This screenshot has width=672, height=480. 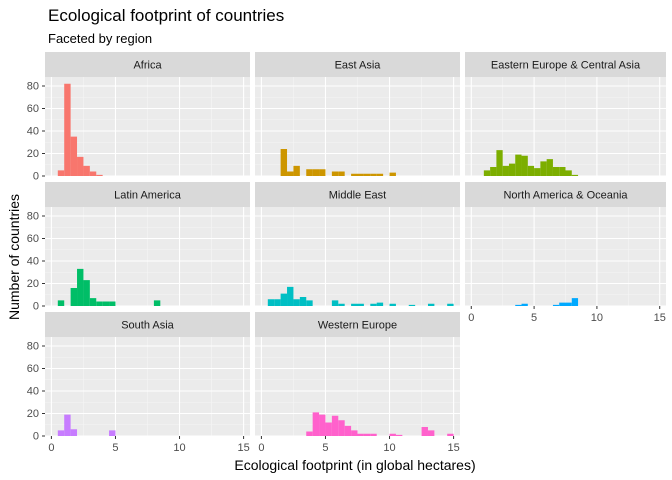 I want to click on facet-western-europe: Western Europe 0 5 10 15, so click(x=357, y=383).